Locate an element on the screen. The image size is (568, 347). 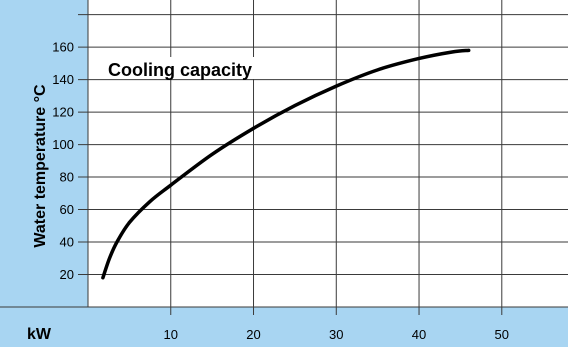
x-tick-label-10: 10 is located at coordinates (171, 334).